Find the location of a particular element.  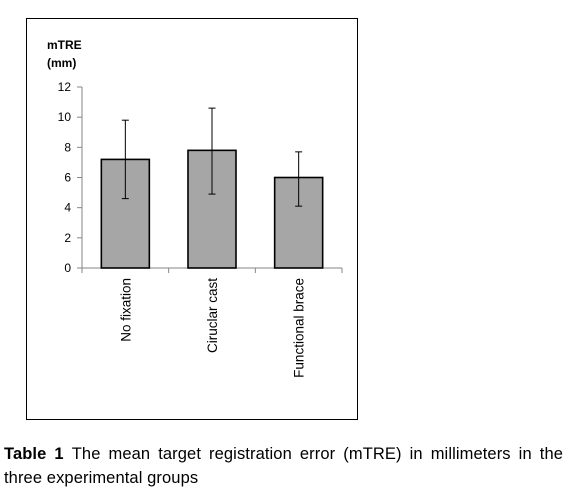

y-axis-label-line-2: (mm) is located at coordinates (61, 63).